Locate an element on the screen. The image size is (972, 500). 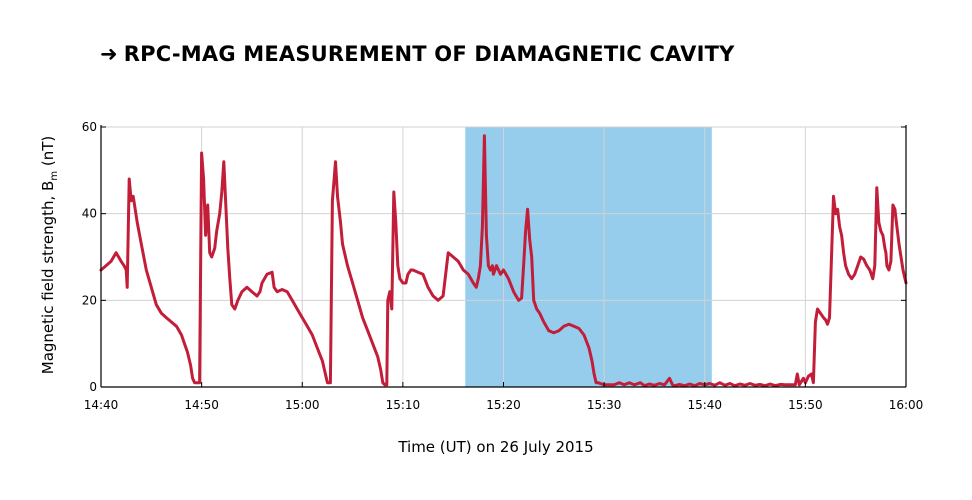
y-axis-label: Magnetic field strength, Bm (nT) is located at coordinates (49, 255).